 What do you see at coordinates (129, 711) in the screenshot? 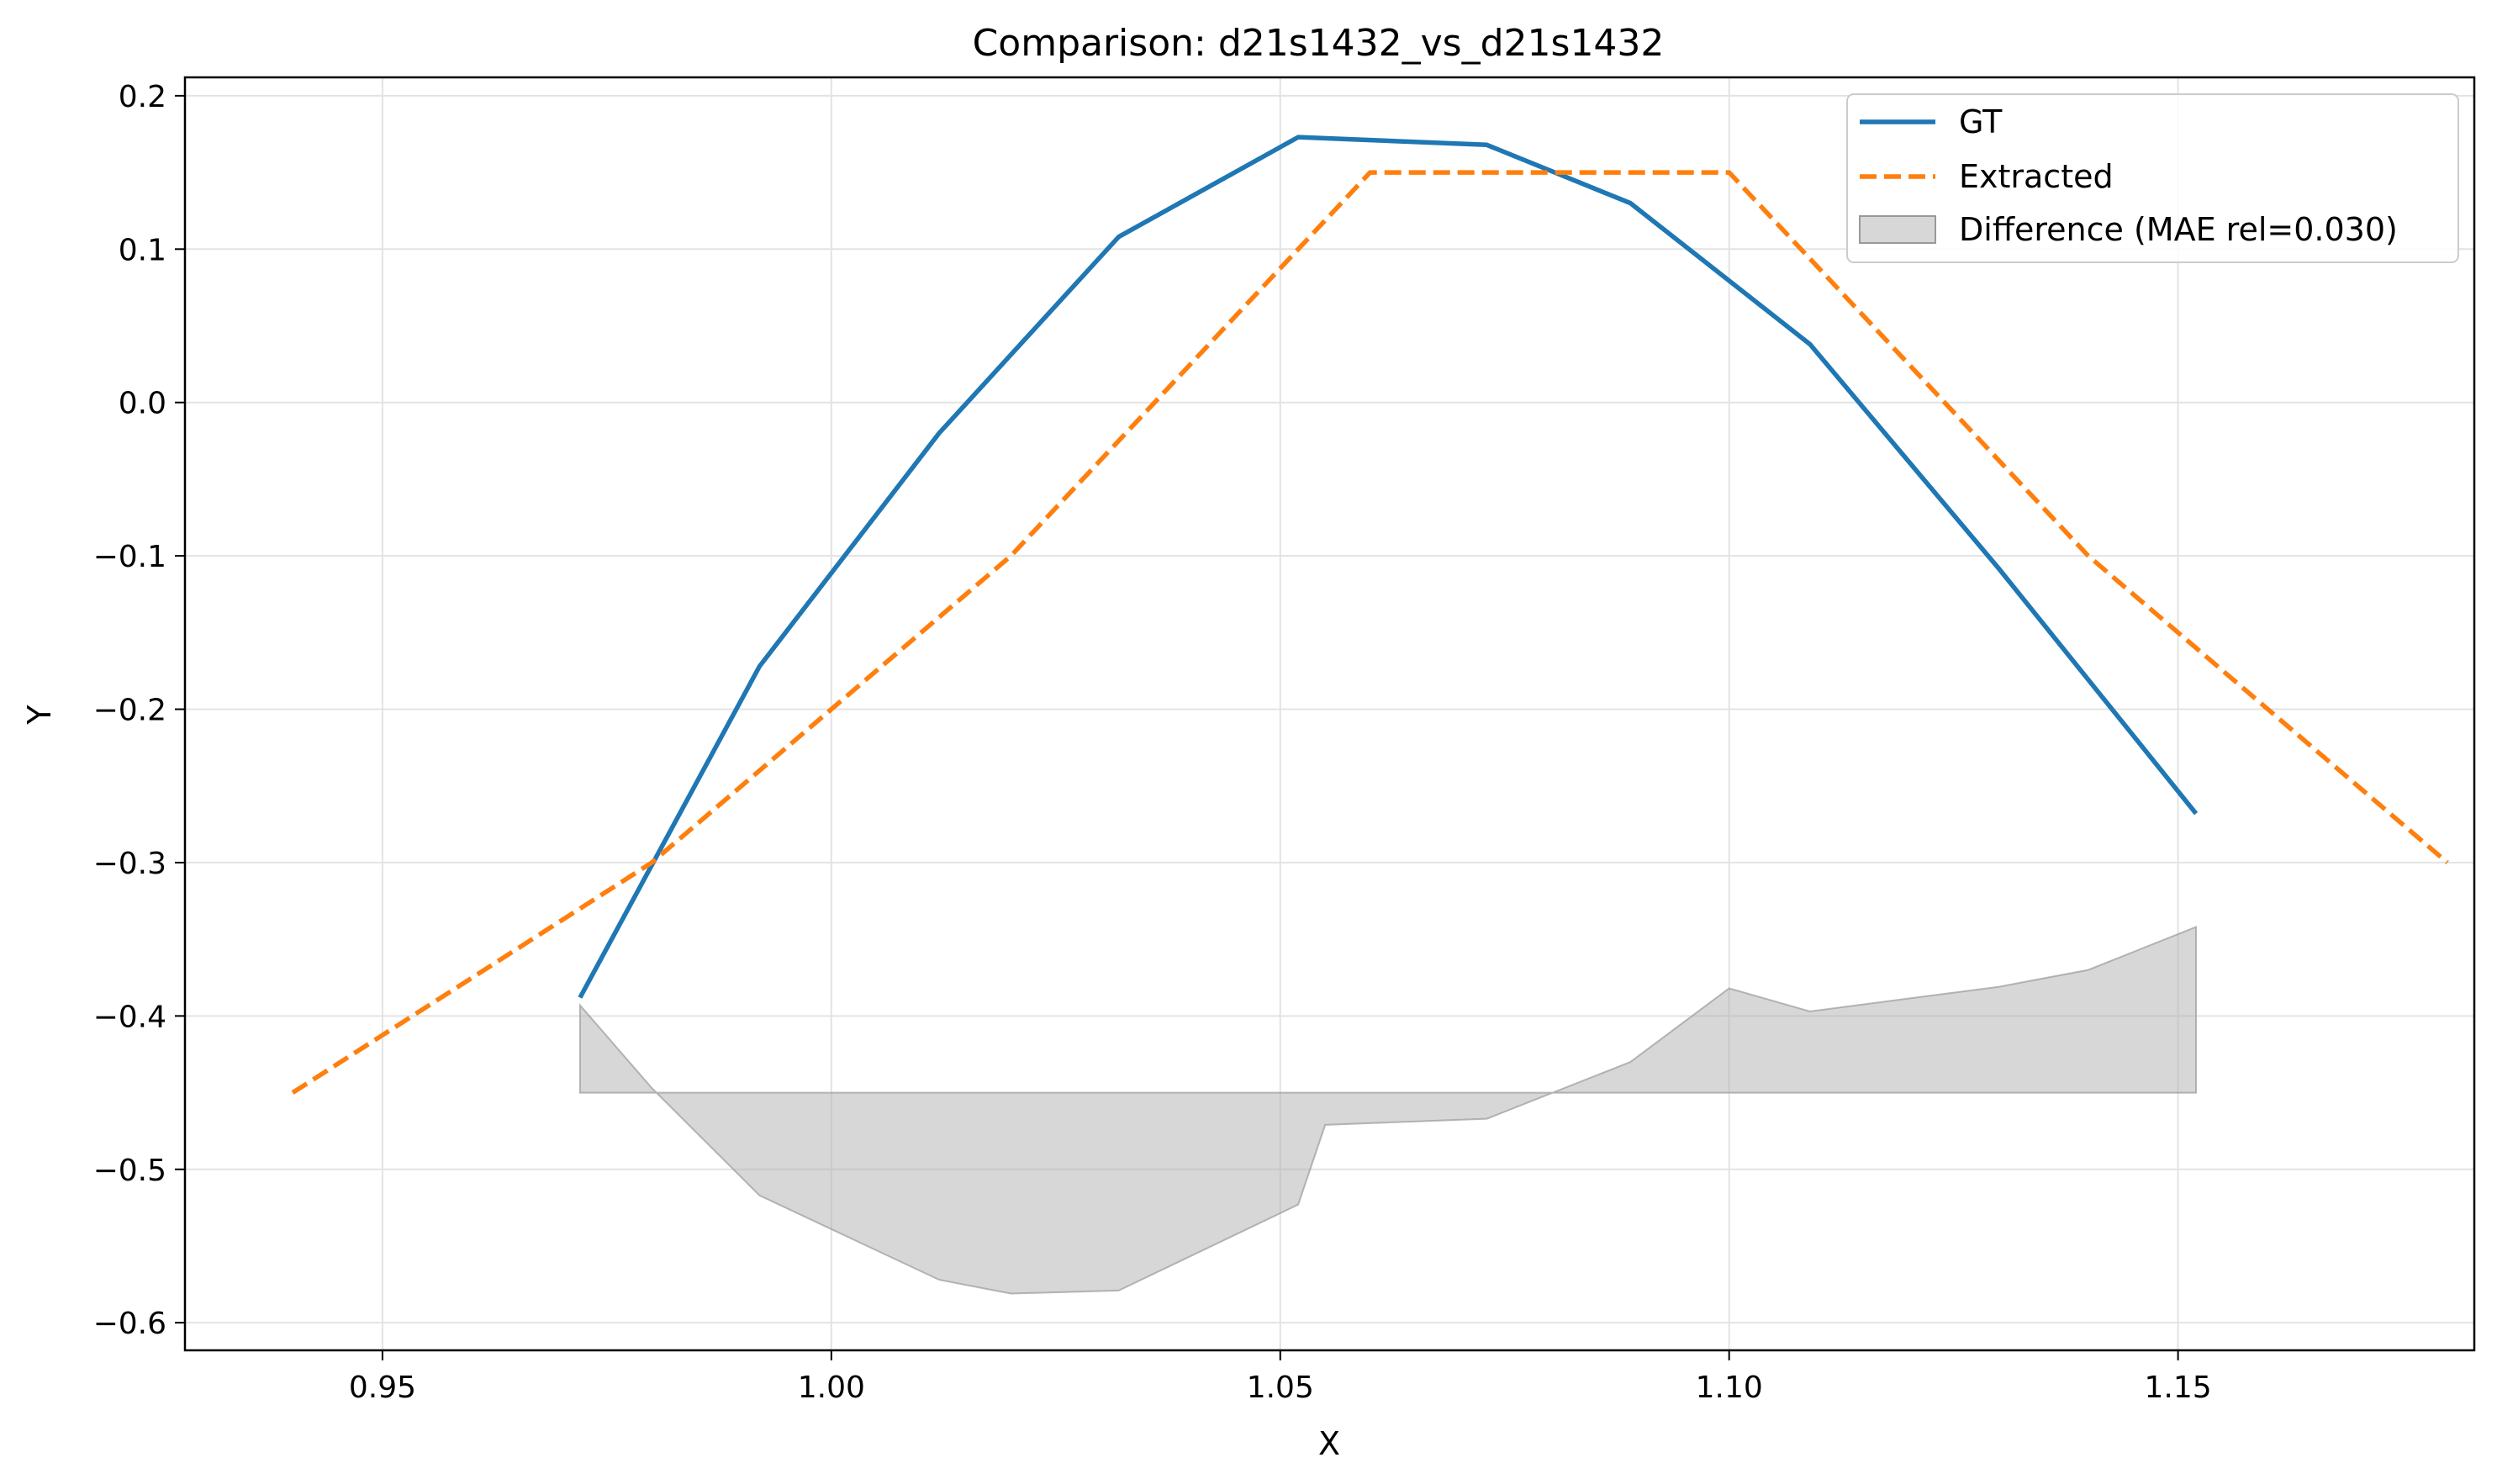
I see `y-tick-label: −0.2` at bounding box center [129, 711].